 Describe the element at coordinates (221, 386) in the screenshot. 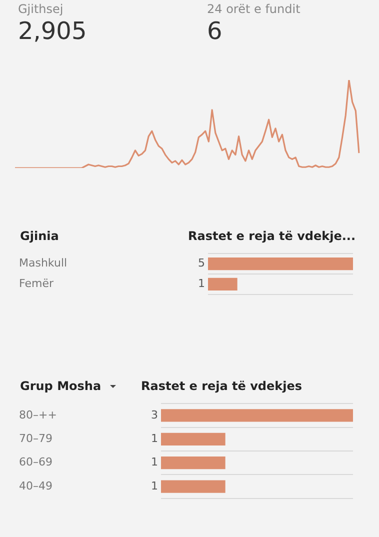

I see `x-axis-title: Rastet e reja të vdekjes` at that location.